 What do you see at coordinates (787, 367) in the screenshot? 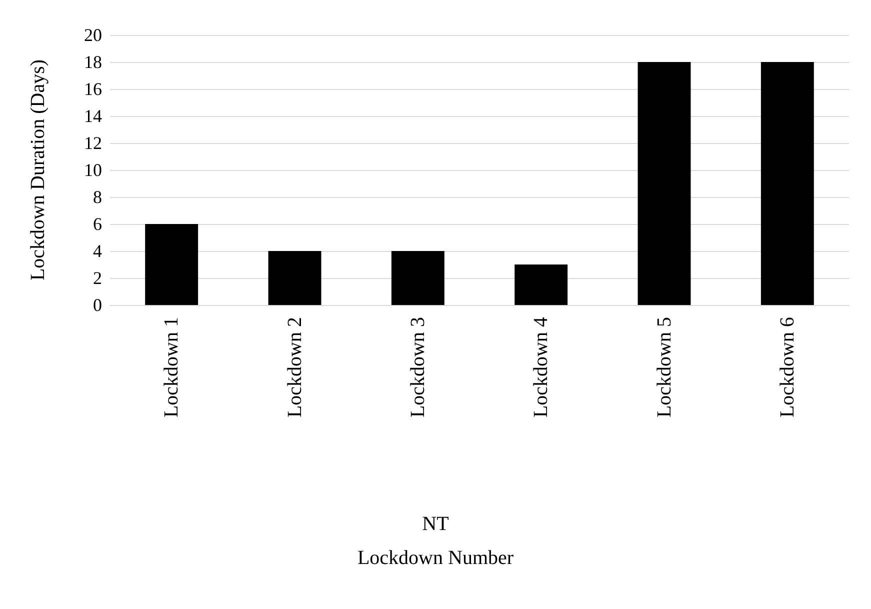
I see `x-tick-label: Lockdown 6` at bounding box center [787, 367].